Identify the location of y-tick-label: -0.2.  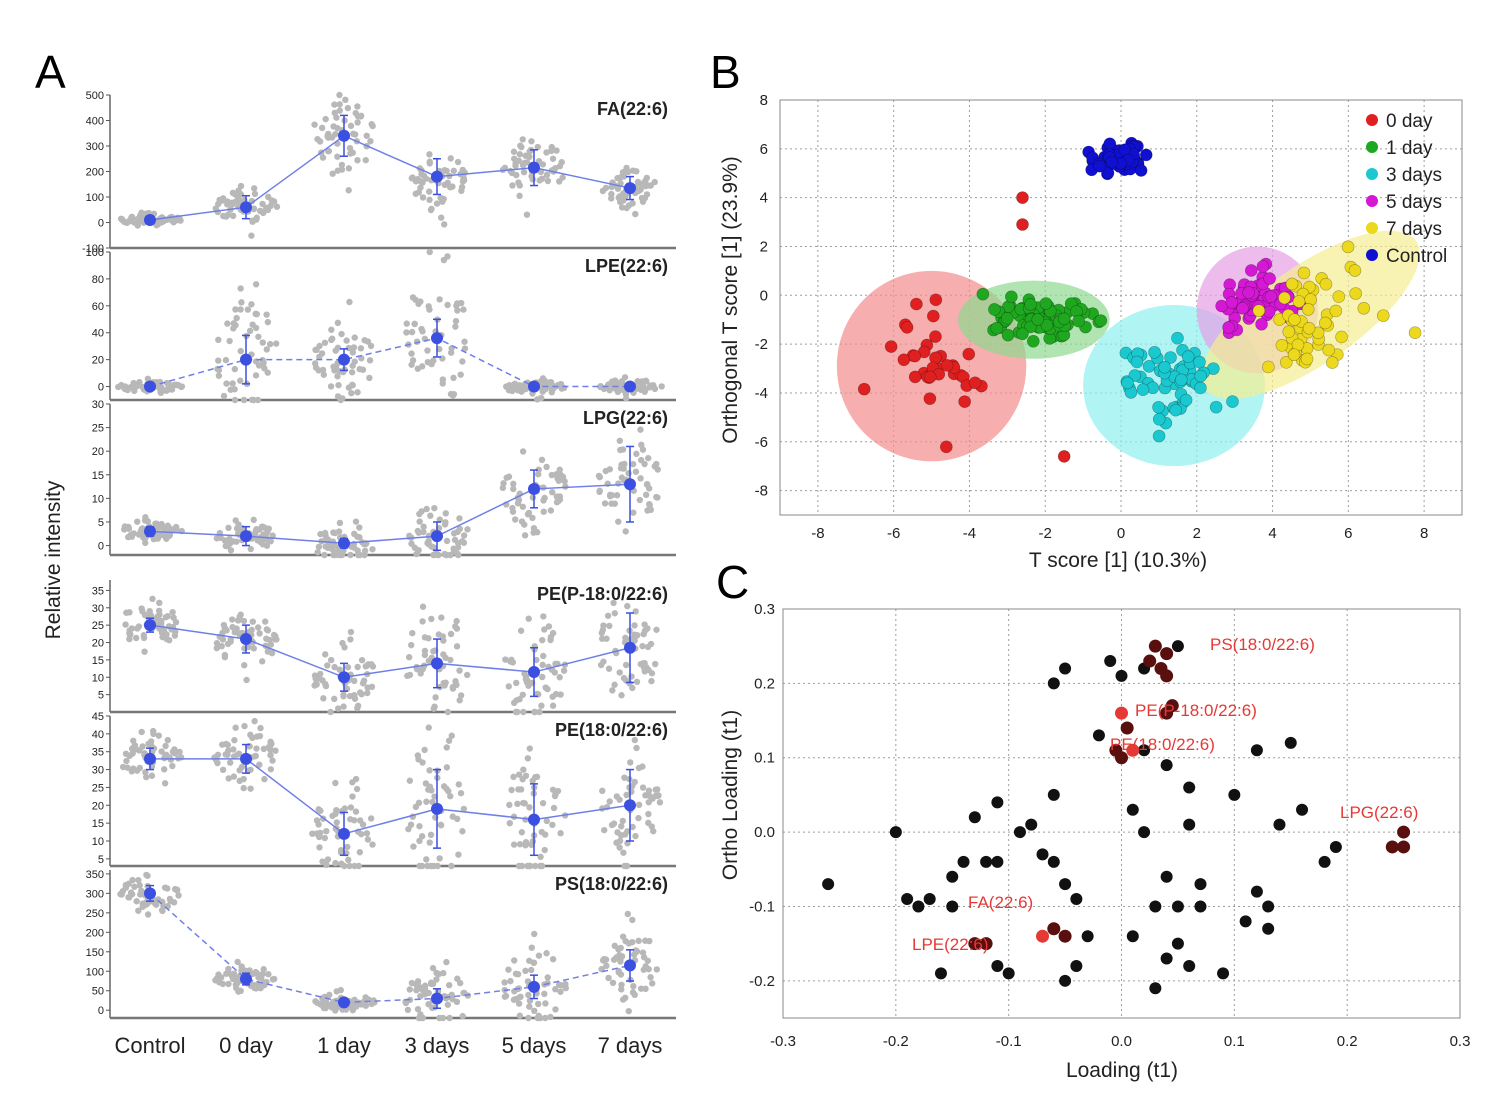
(762, 981).